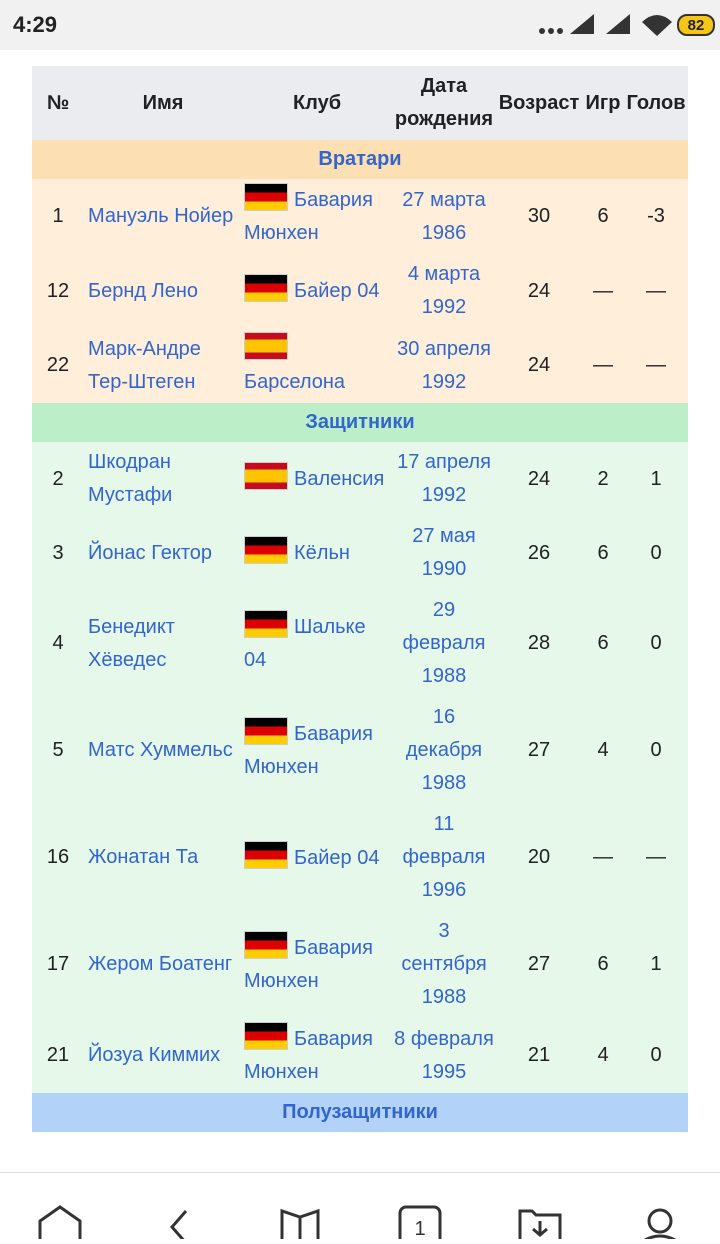 This screenshot has width=720, height=1244. I want to click on group-title: Вратари, so click(360, 159).